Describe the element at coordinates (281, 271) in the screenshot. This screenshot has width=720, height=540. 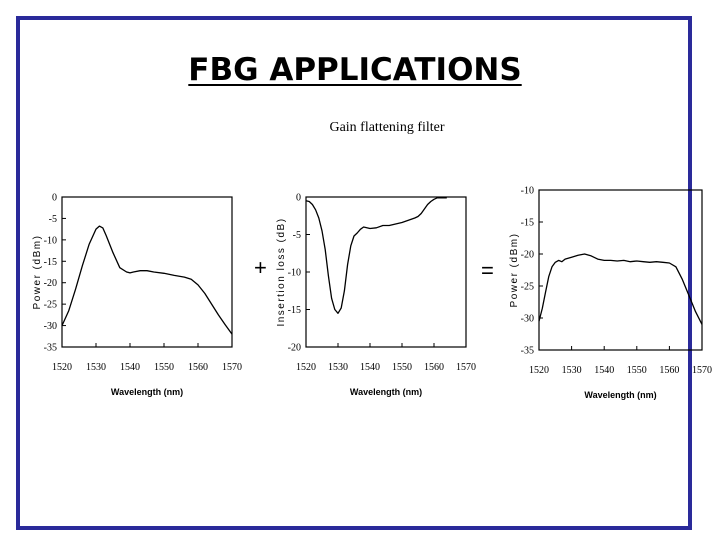
I see `y-axis-label: Insertion loss (dB)` at that location.